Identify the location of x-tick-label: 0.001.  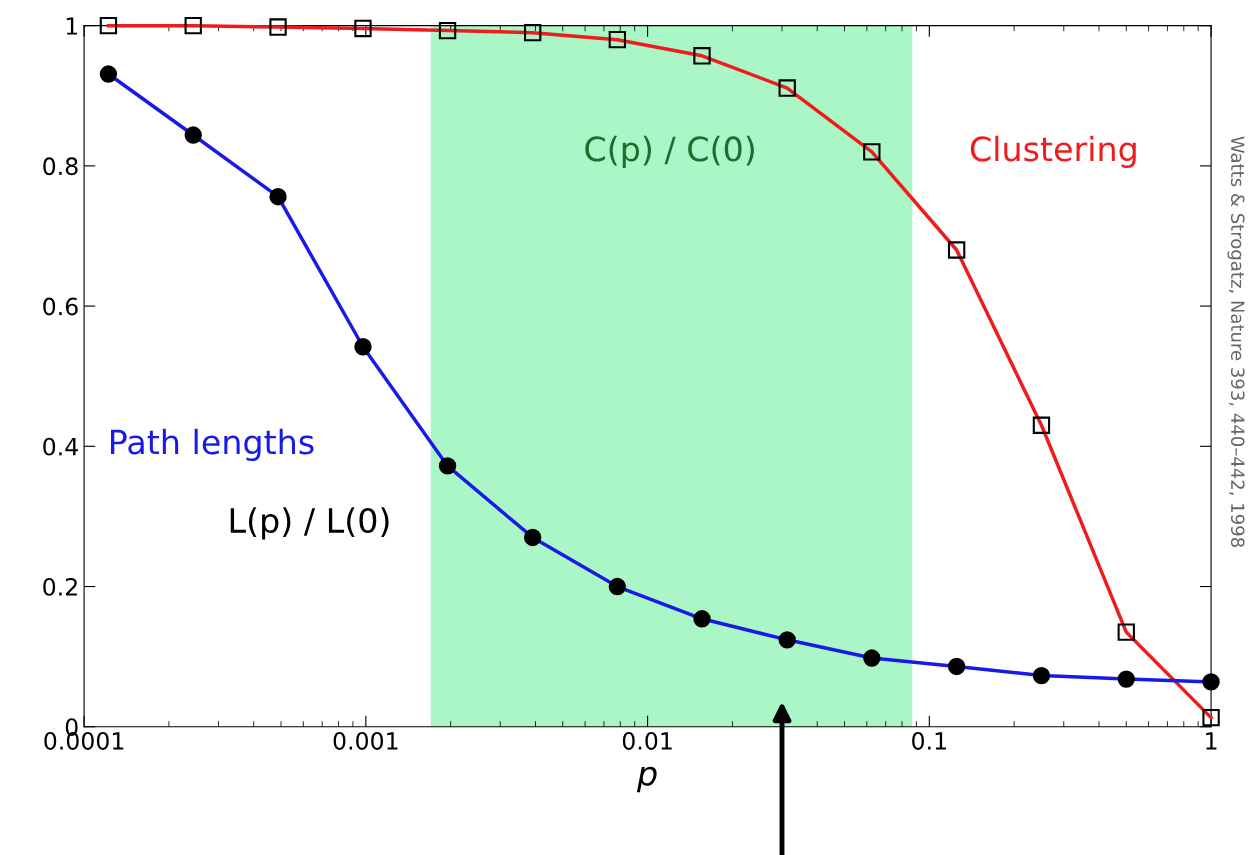
(365, 741).